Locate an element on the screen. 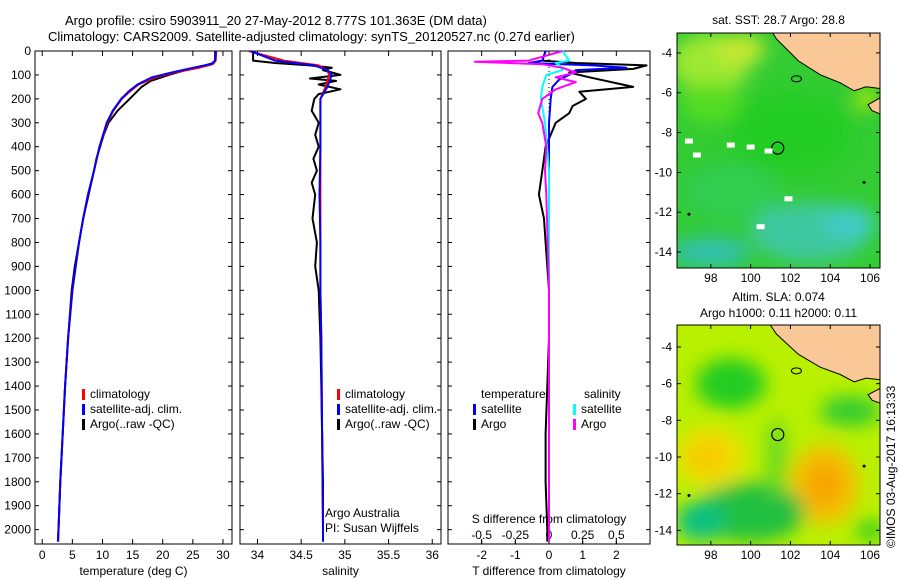 The image size is (900, 580). x2-tick-label: 0.5 is located at coordinates (616, 535).